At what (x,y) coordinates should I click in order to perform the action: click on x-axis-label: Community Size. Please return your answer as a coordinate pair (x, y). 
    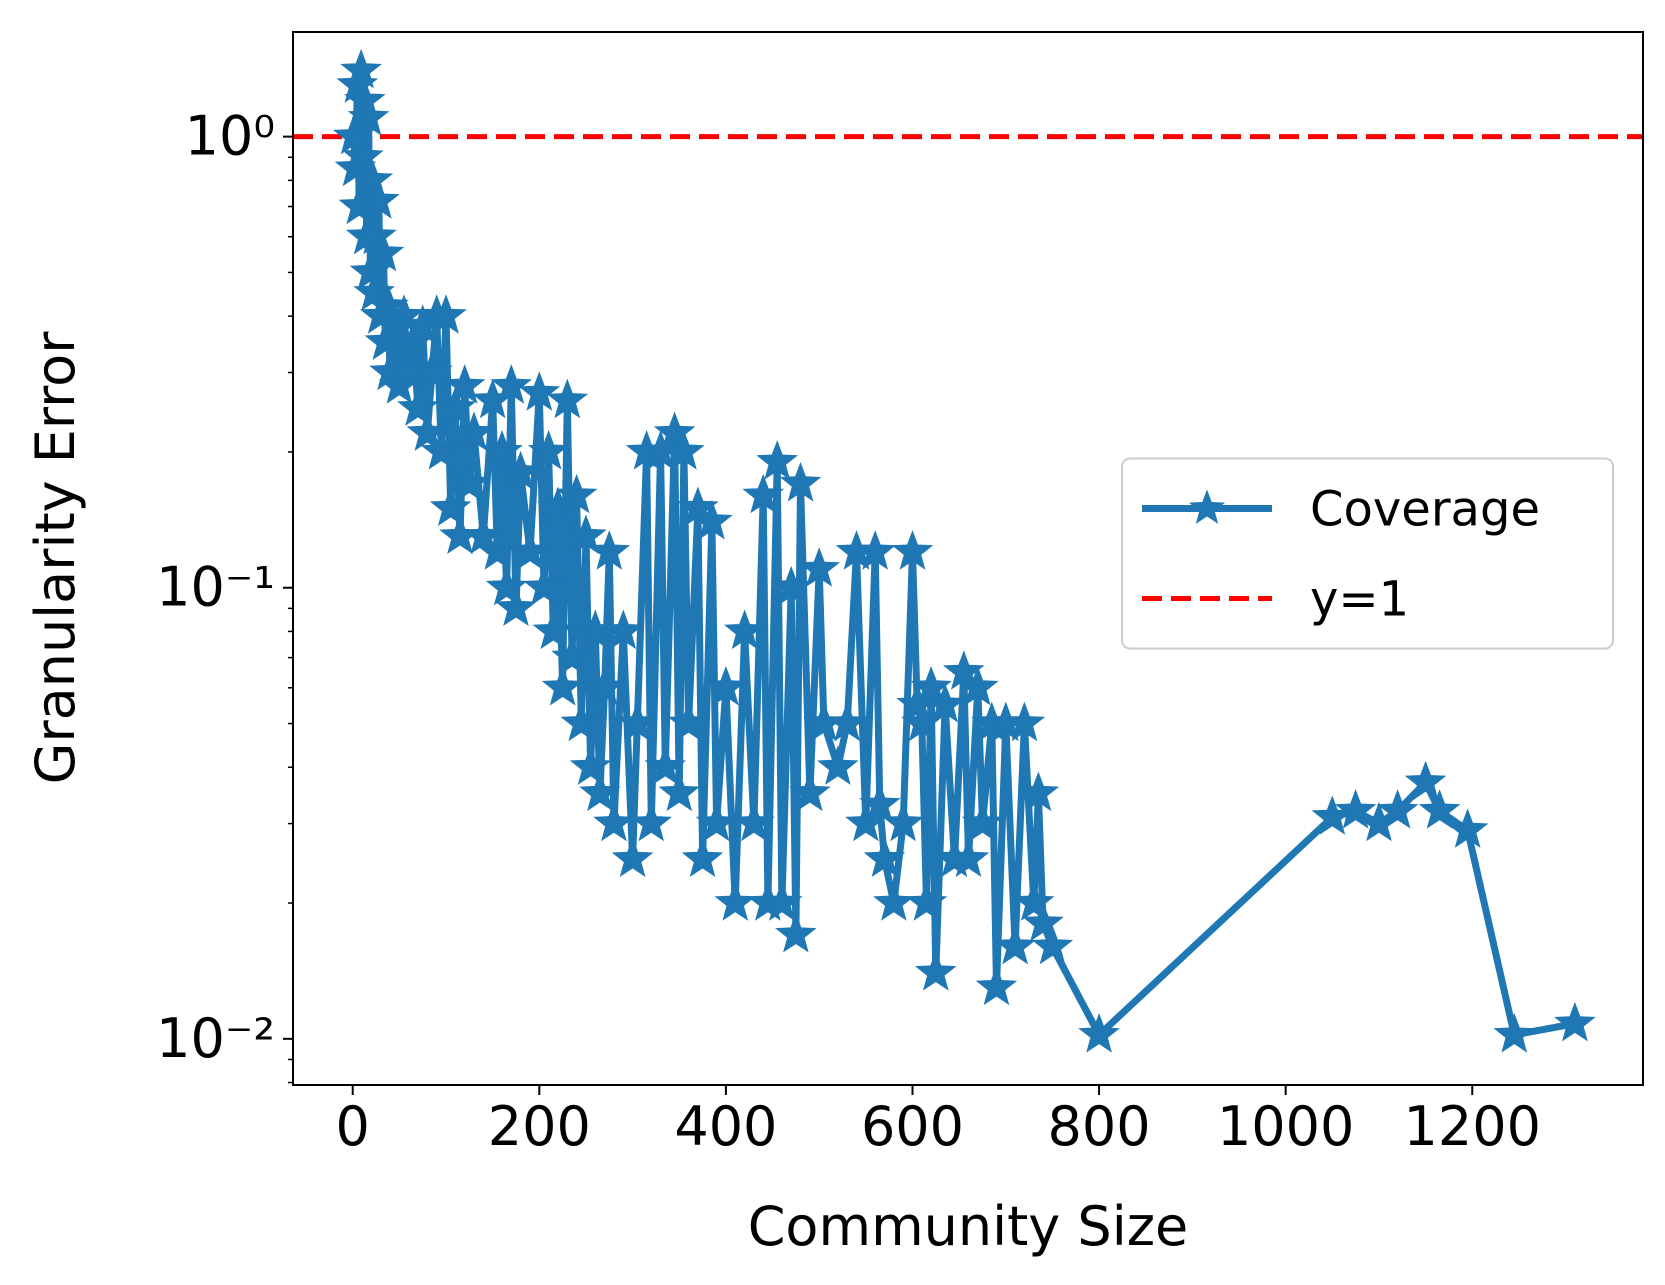
    Looking at the image, I should click on (968, 1226).